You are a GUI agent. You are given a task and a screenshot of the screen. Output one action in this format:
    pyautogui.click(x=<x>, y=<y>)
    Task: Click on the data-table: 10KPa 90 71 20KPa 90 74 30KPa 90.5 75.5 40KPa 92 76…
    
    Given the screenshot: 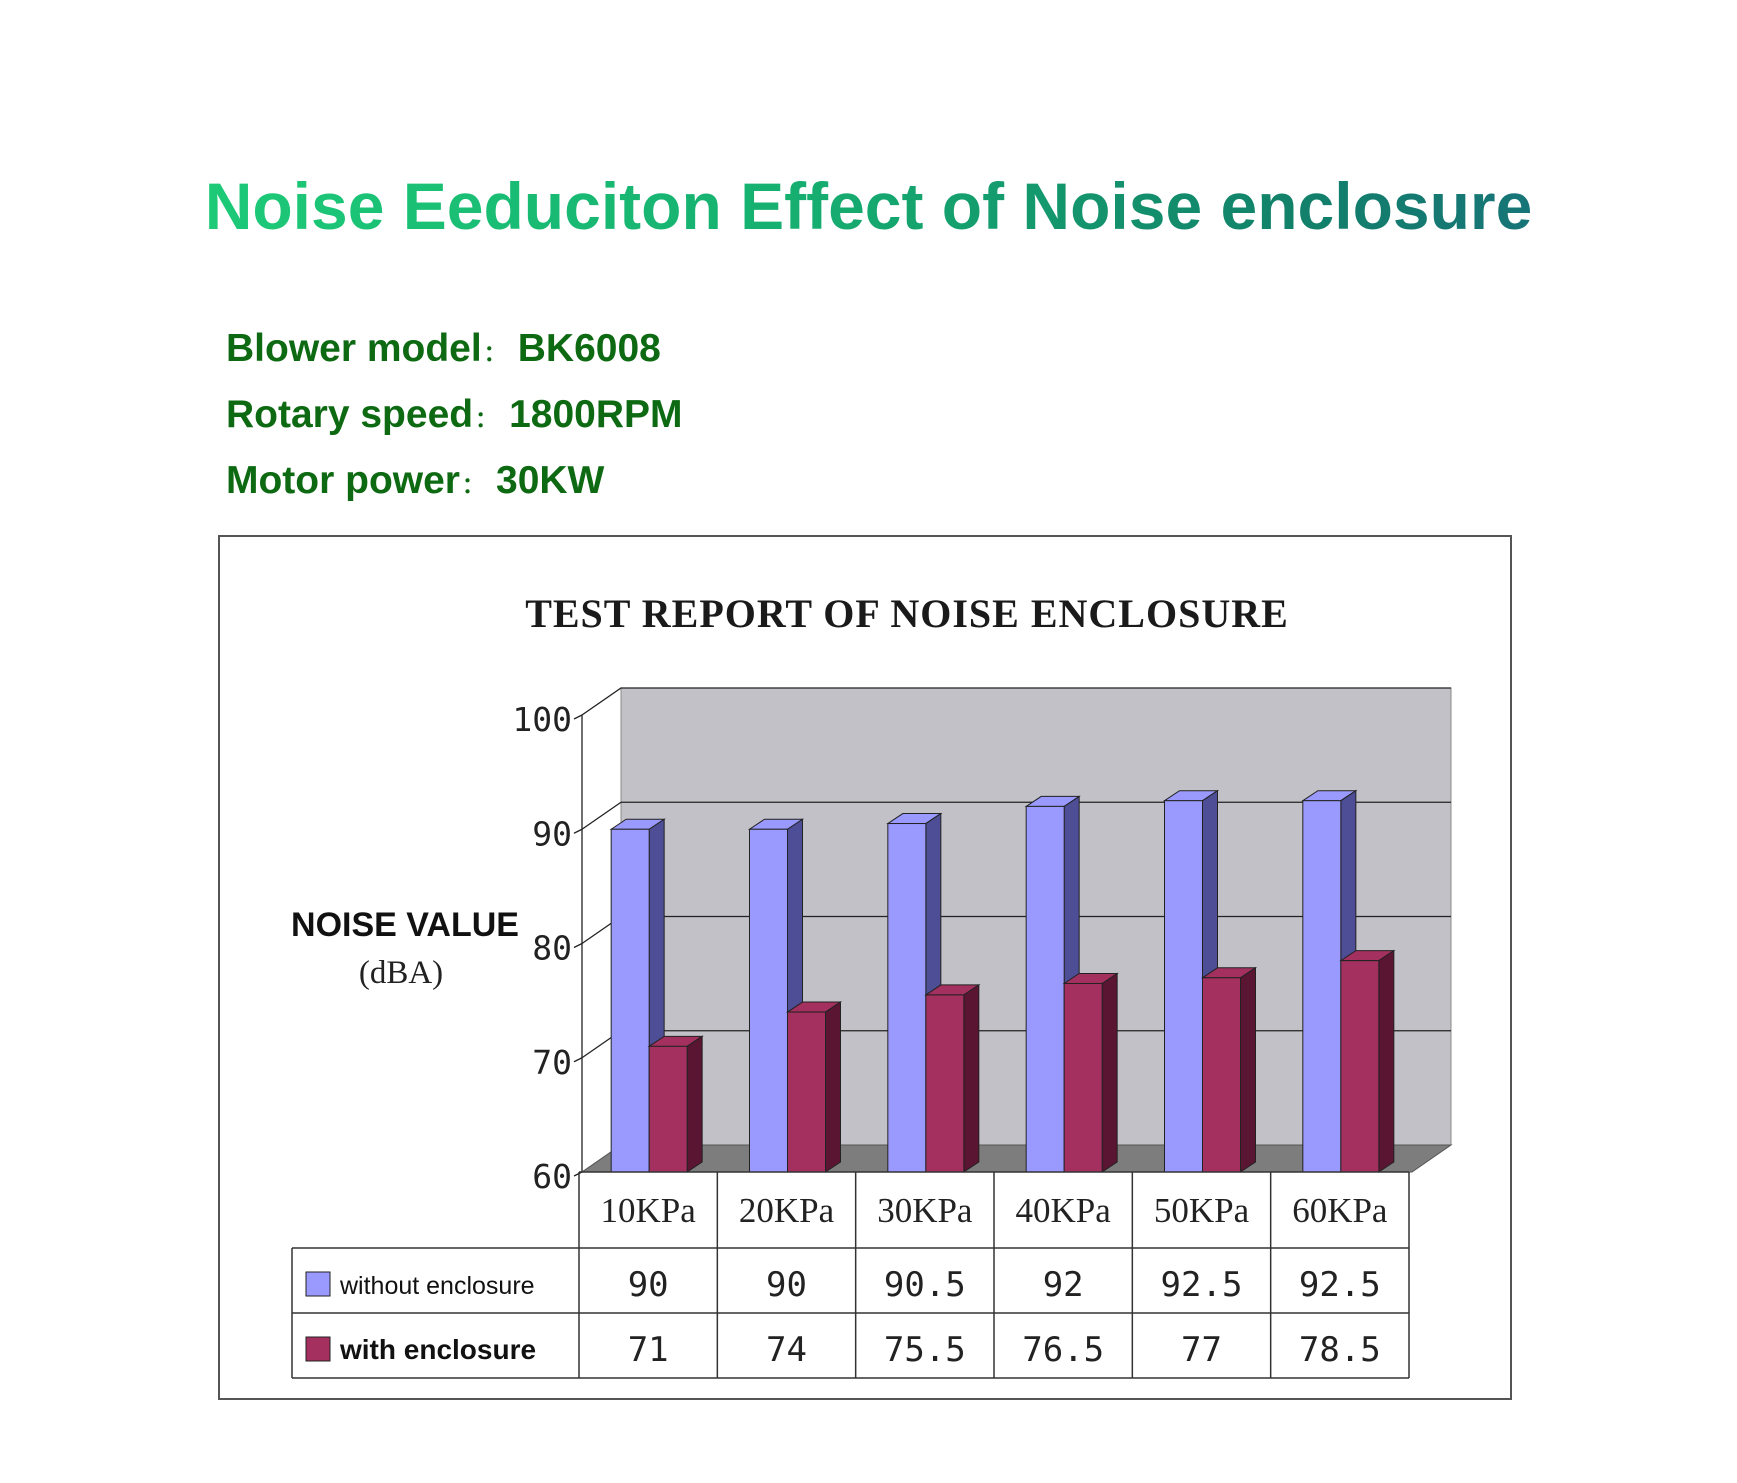 What is the action you would take?
    pyautogui.click(x=850, y=1275)
    